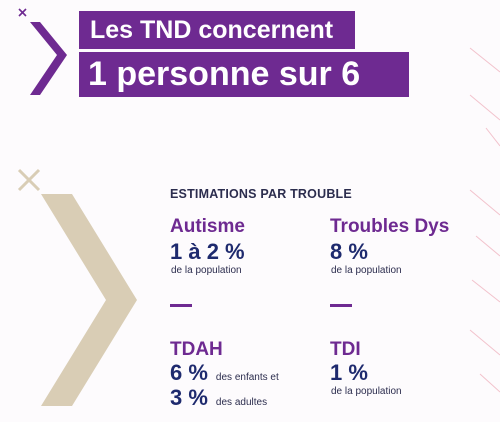 Image resolution: width=500 pixels, height=422 pixels. I want to click on note-tdah-children: des enfants et, so click(247, 377).